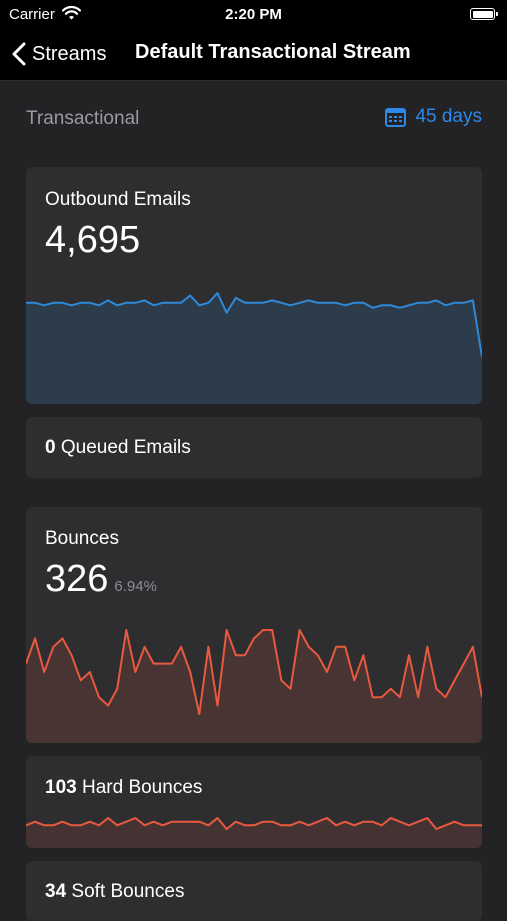 The height and width of the screenshot is (921, 507). Describe the element at coordinates (254, 823) in the screenshot. I see `hard-bounces-chart-line` at that location.